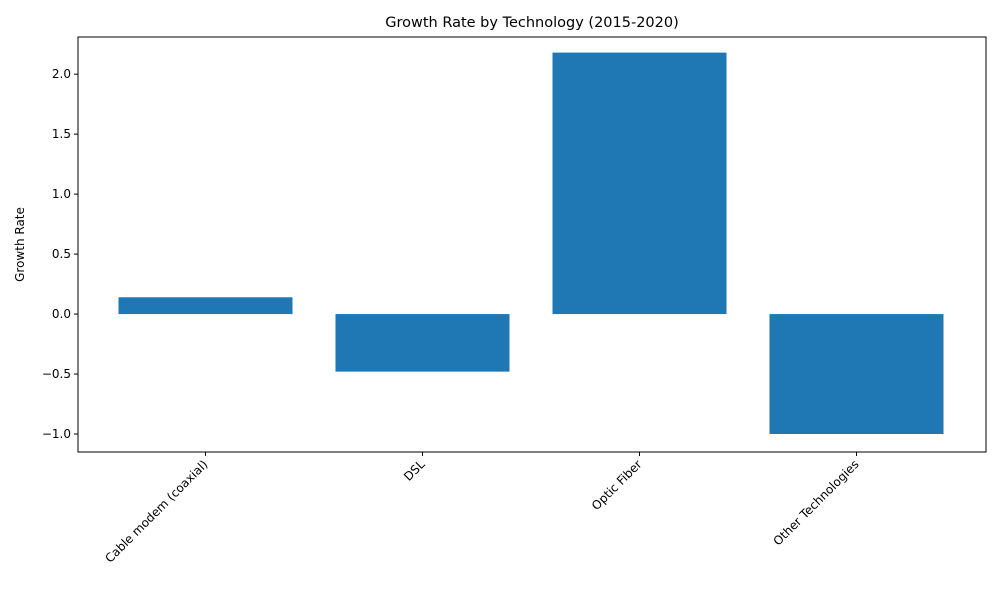  What do you see at coordinates (56, 434) in the screenshot?
I see `y-tick-label: −1.0` at bounding box center [56, 434].